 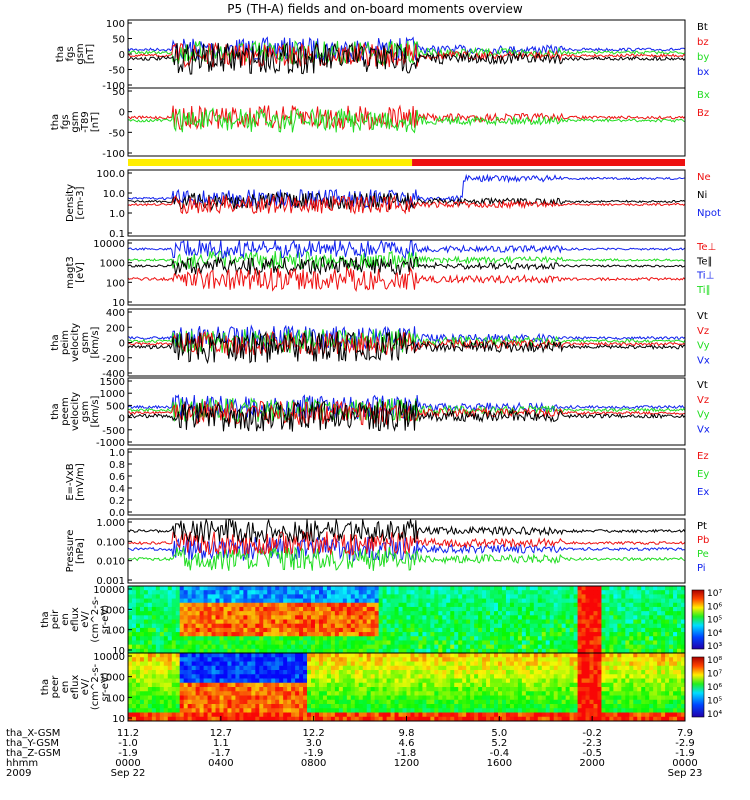 What do you see at coordinates (110, 581) in the screenshot?
I see `y-tick-label: 0.001` at bounding box center [110, 581].